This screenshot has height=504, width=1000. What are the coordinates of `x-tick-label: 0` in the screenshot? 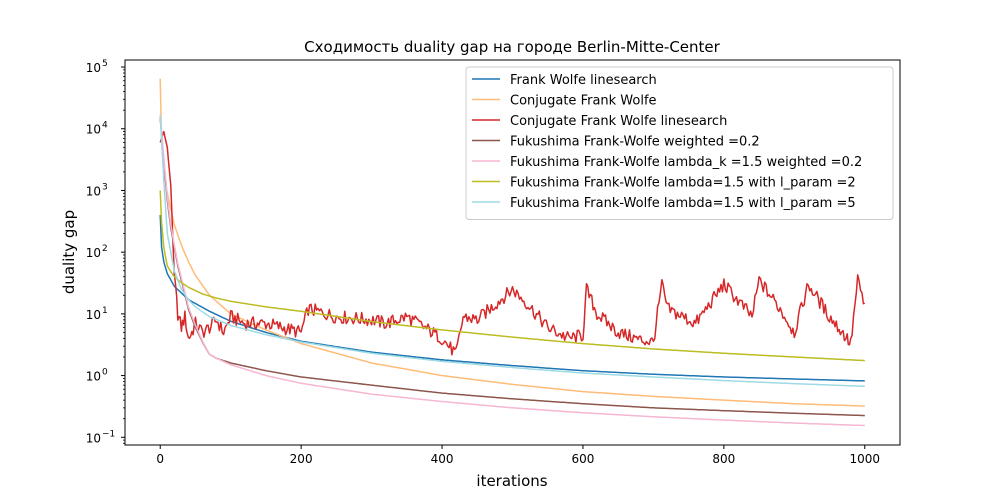 It's located at (160, 459).